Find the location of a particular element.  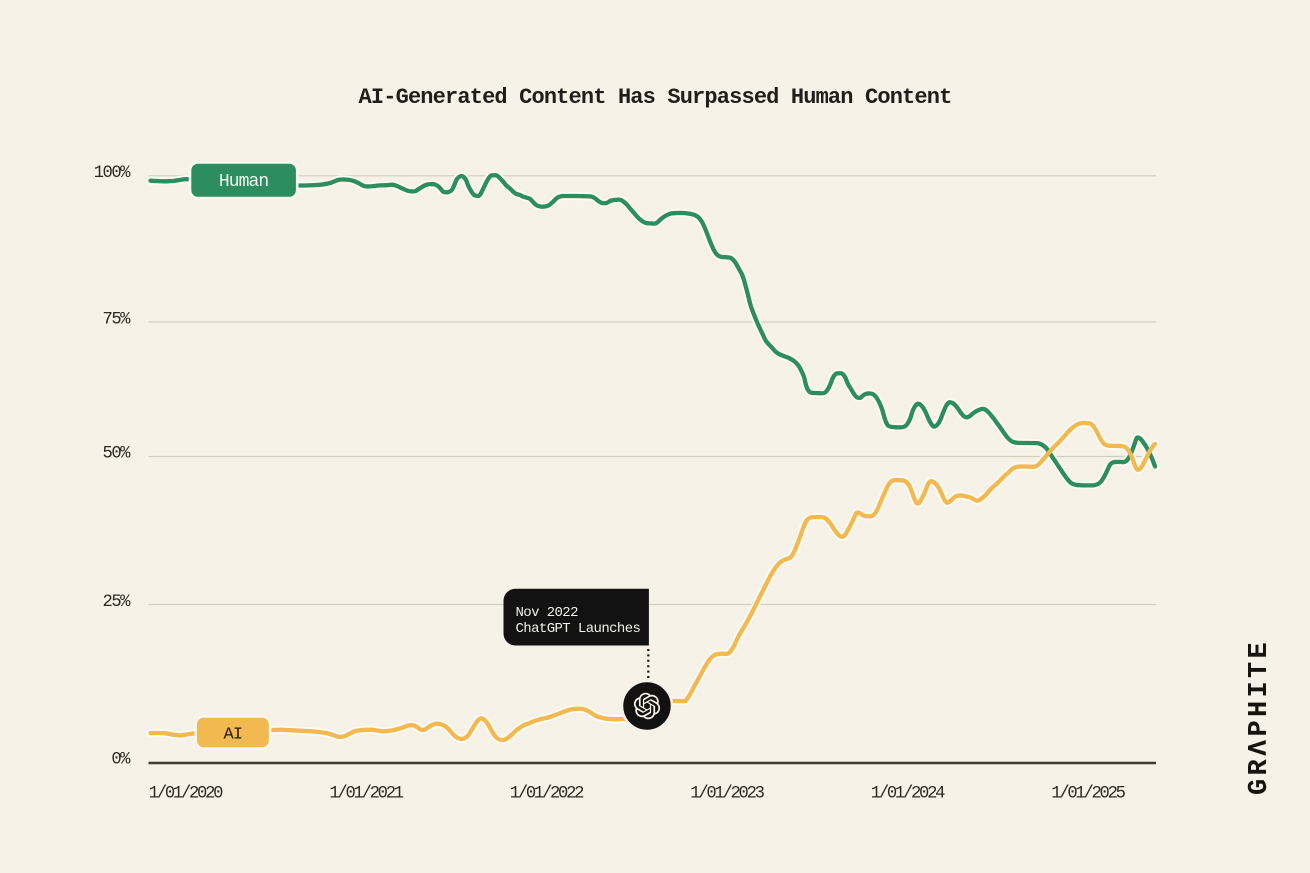

svg-text: 1/01/2024 is located at coordinates (908, 794).